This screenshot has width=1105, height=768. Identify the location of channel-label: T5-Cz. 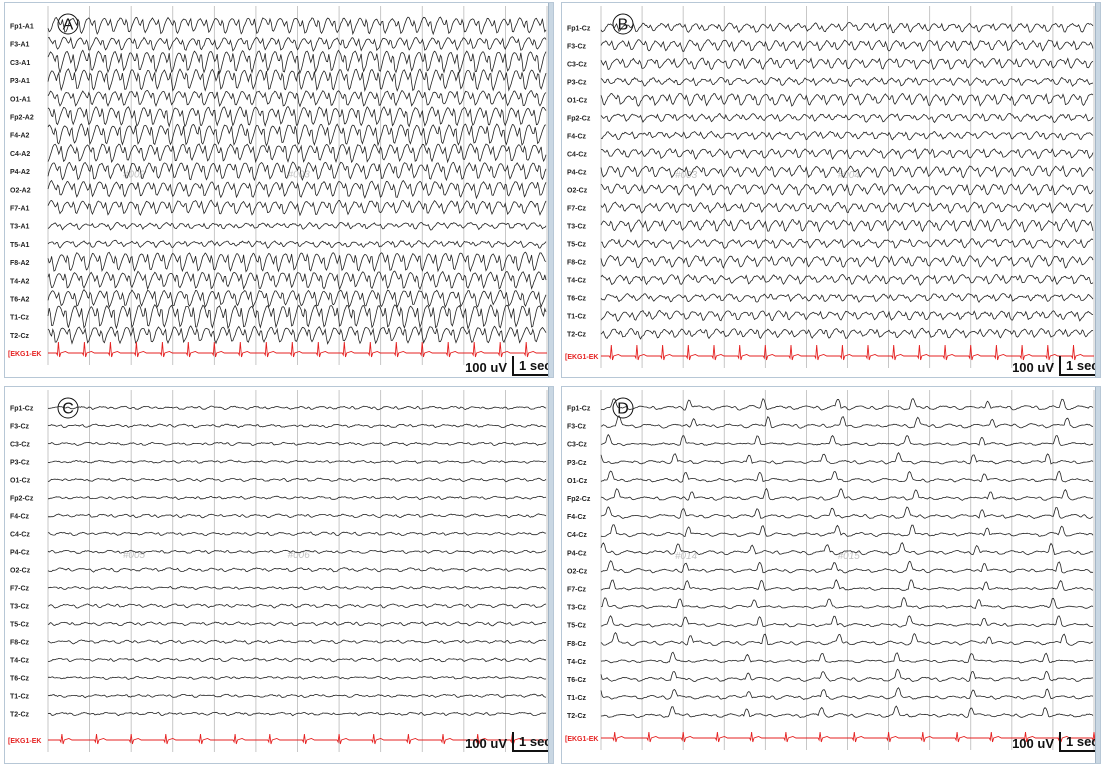
(577, 626).